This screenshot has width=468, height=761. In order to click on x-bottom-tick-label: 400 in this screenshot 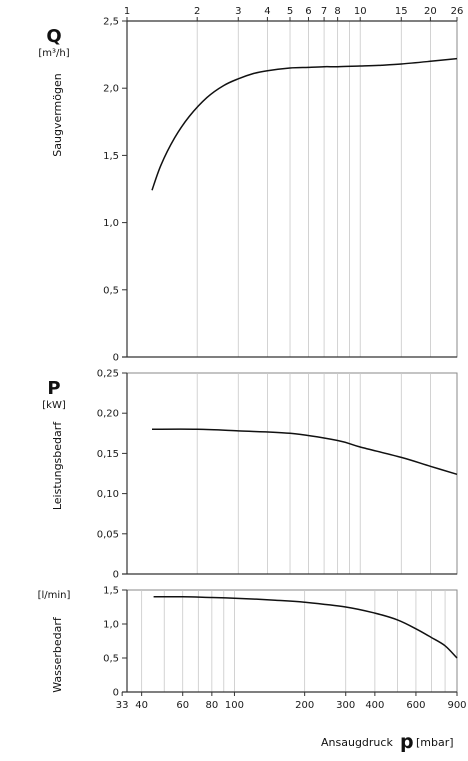, I will do `click(374, 705)`.